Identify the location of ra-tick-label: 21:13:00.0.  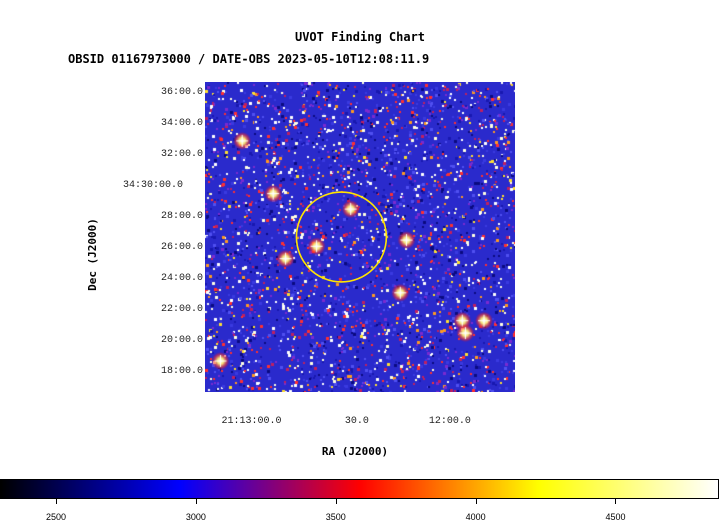
(251, 421).